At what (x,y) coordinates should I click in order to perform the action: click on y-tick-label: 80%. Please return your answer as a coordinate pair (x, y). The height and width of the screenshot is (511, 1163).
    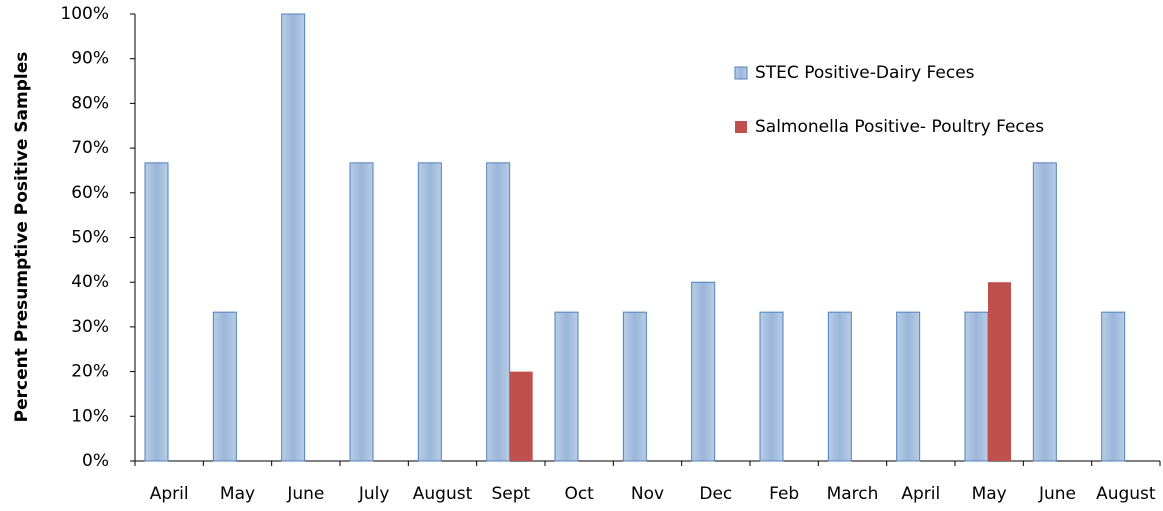
    Looking at the image, I should click on (90, 103).